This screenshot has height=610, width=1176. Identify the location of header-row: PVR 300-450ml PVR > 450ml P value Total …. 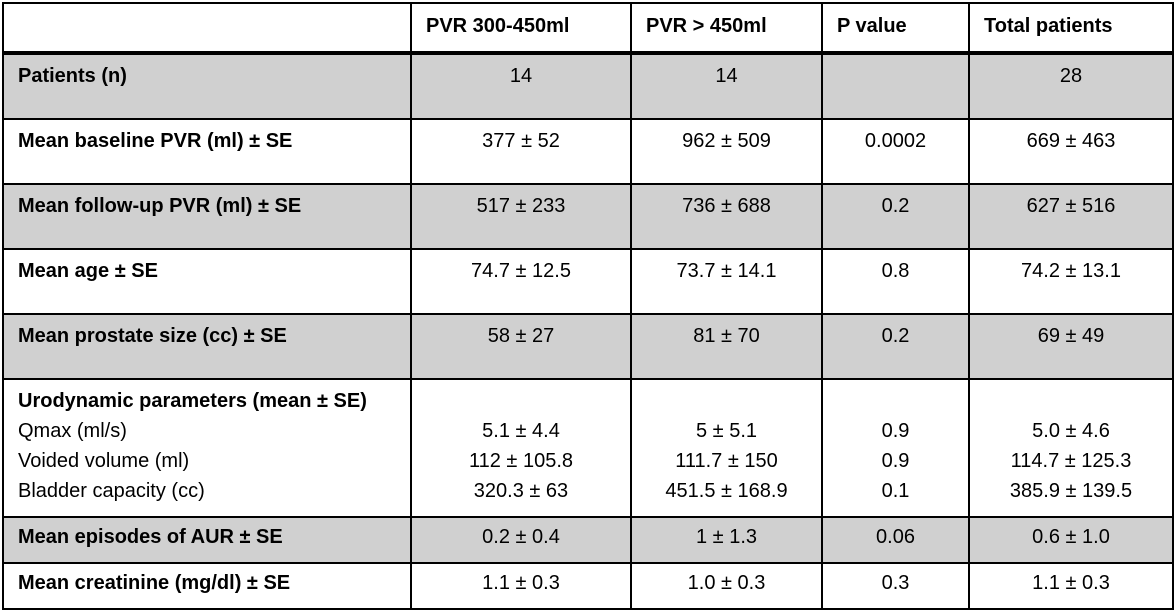
(588, 28).